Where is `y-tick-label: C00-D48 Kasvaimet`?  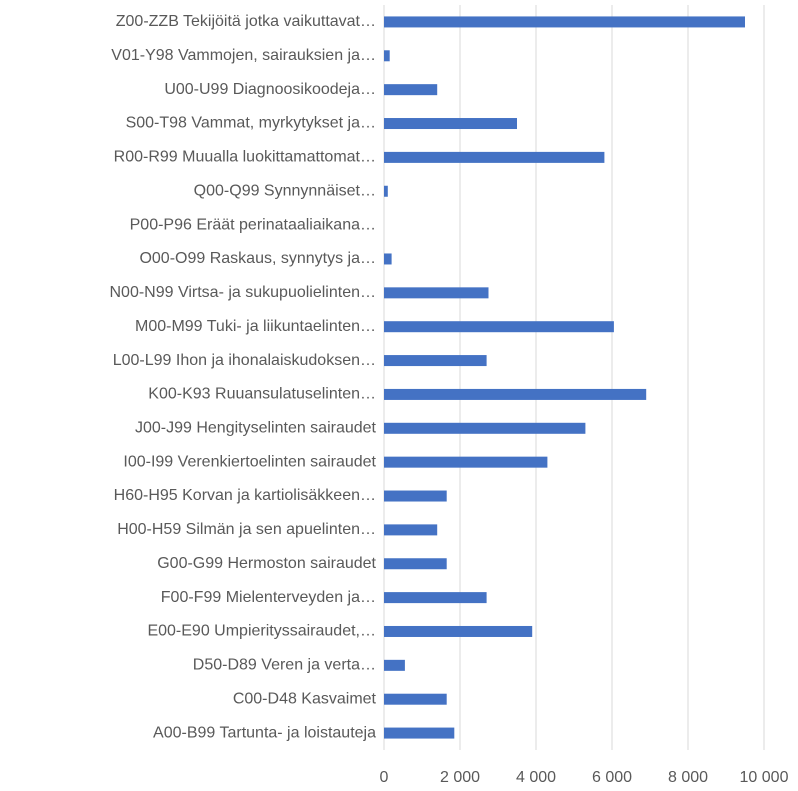
y-tick-label: C00-D48 Kasvaimet is located at coordinates (305, 698).